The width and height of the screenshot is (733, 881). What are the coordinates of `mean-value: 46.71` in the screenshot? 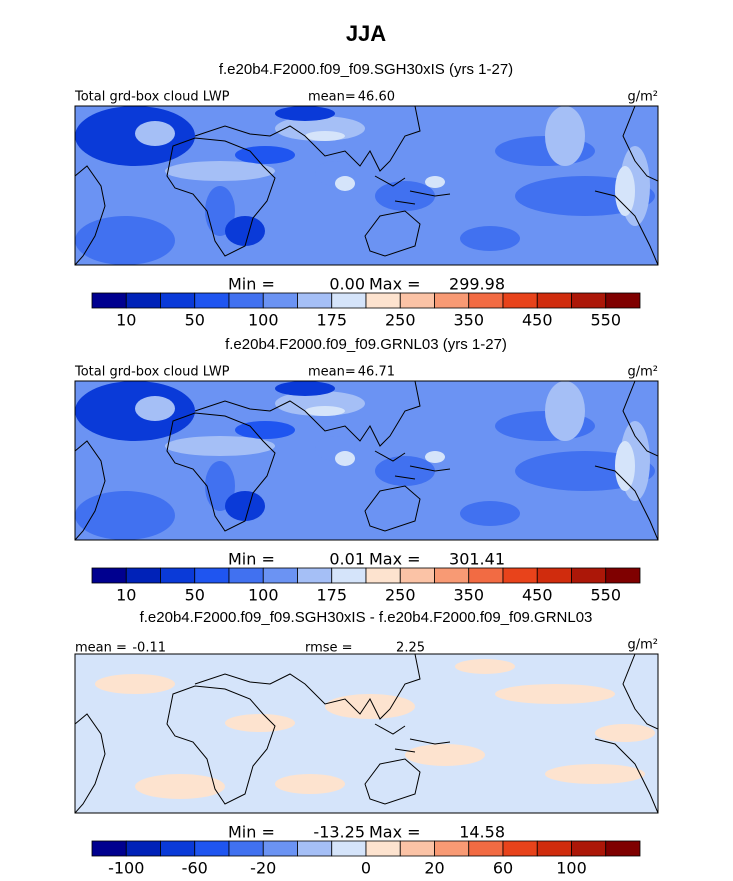 It's located at (376, 372).